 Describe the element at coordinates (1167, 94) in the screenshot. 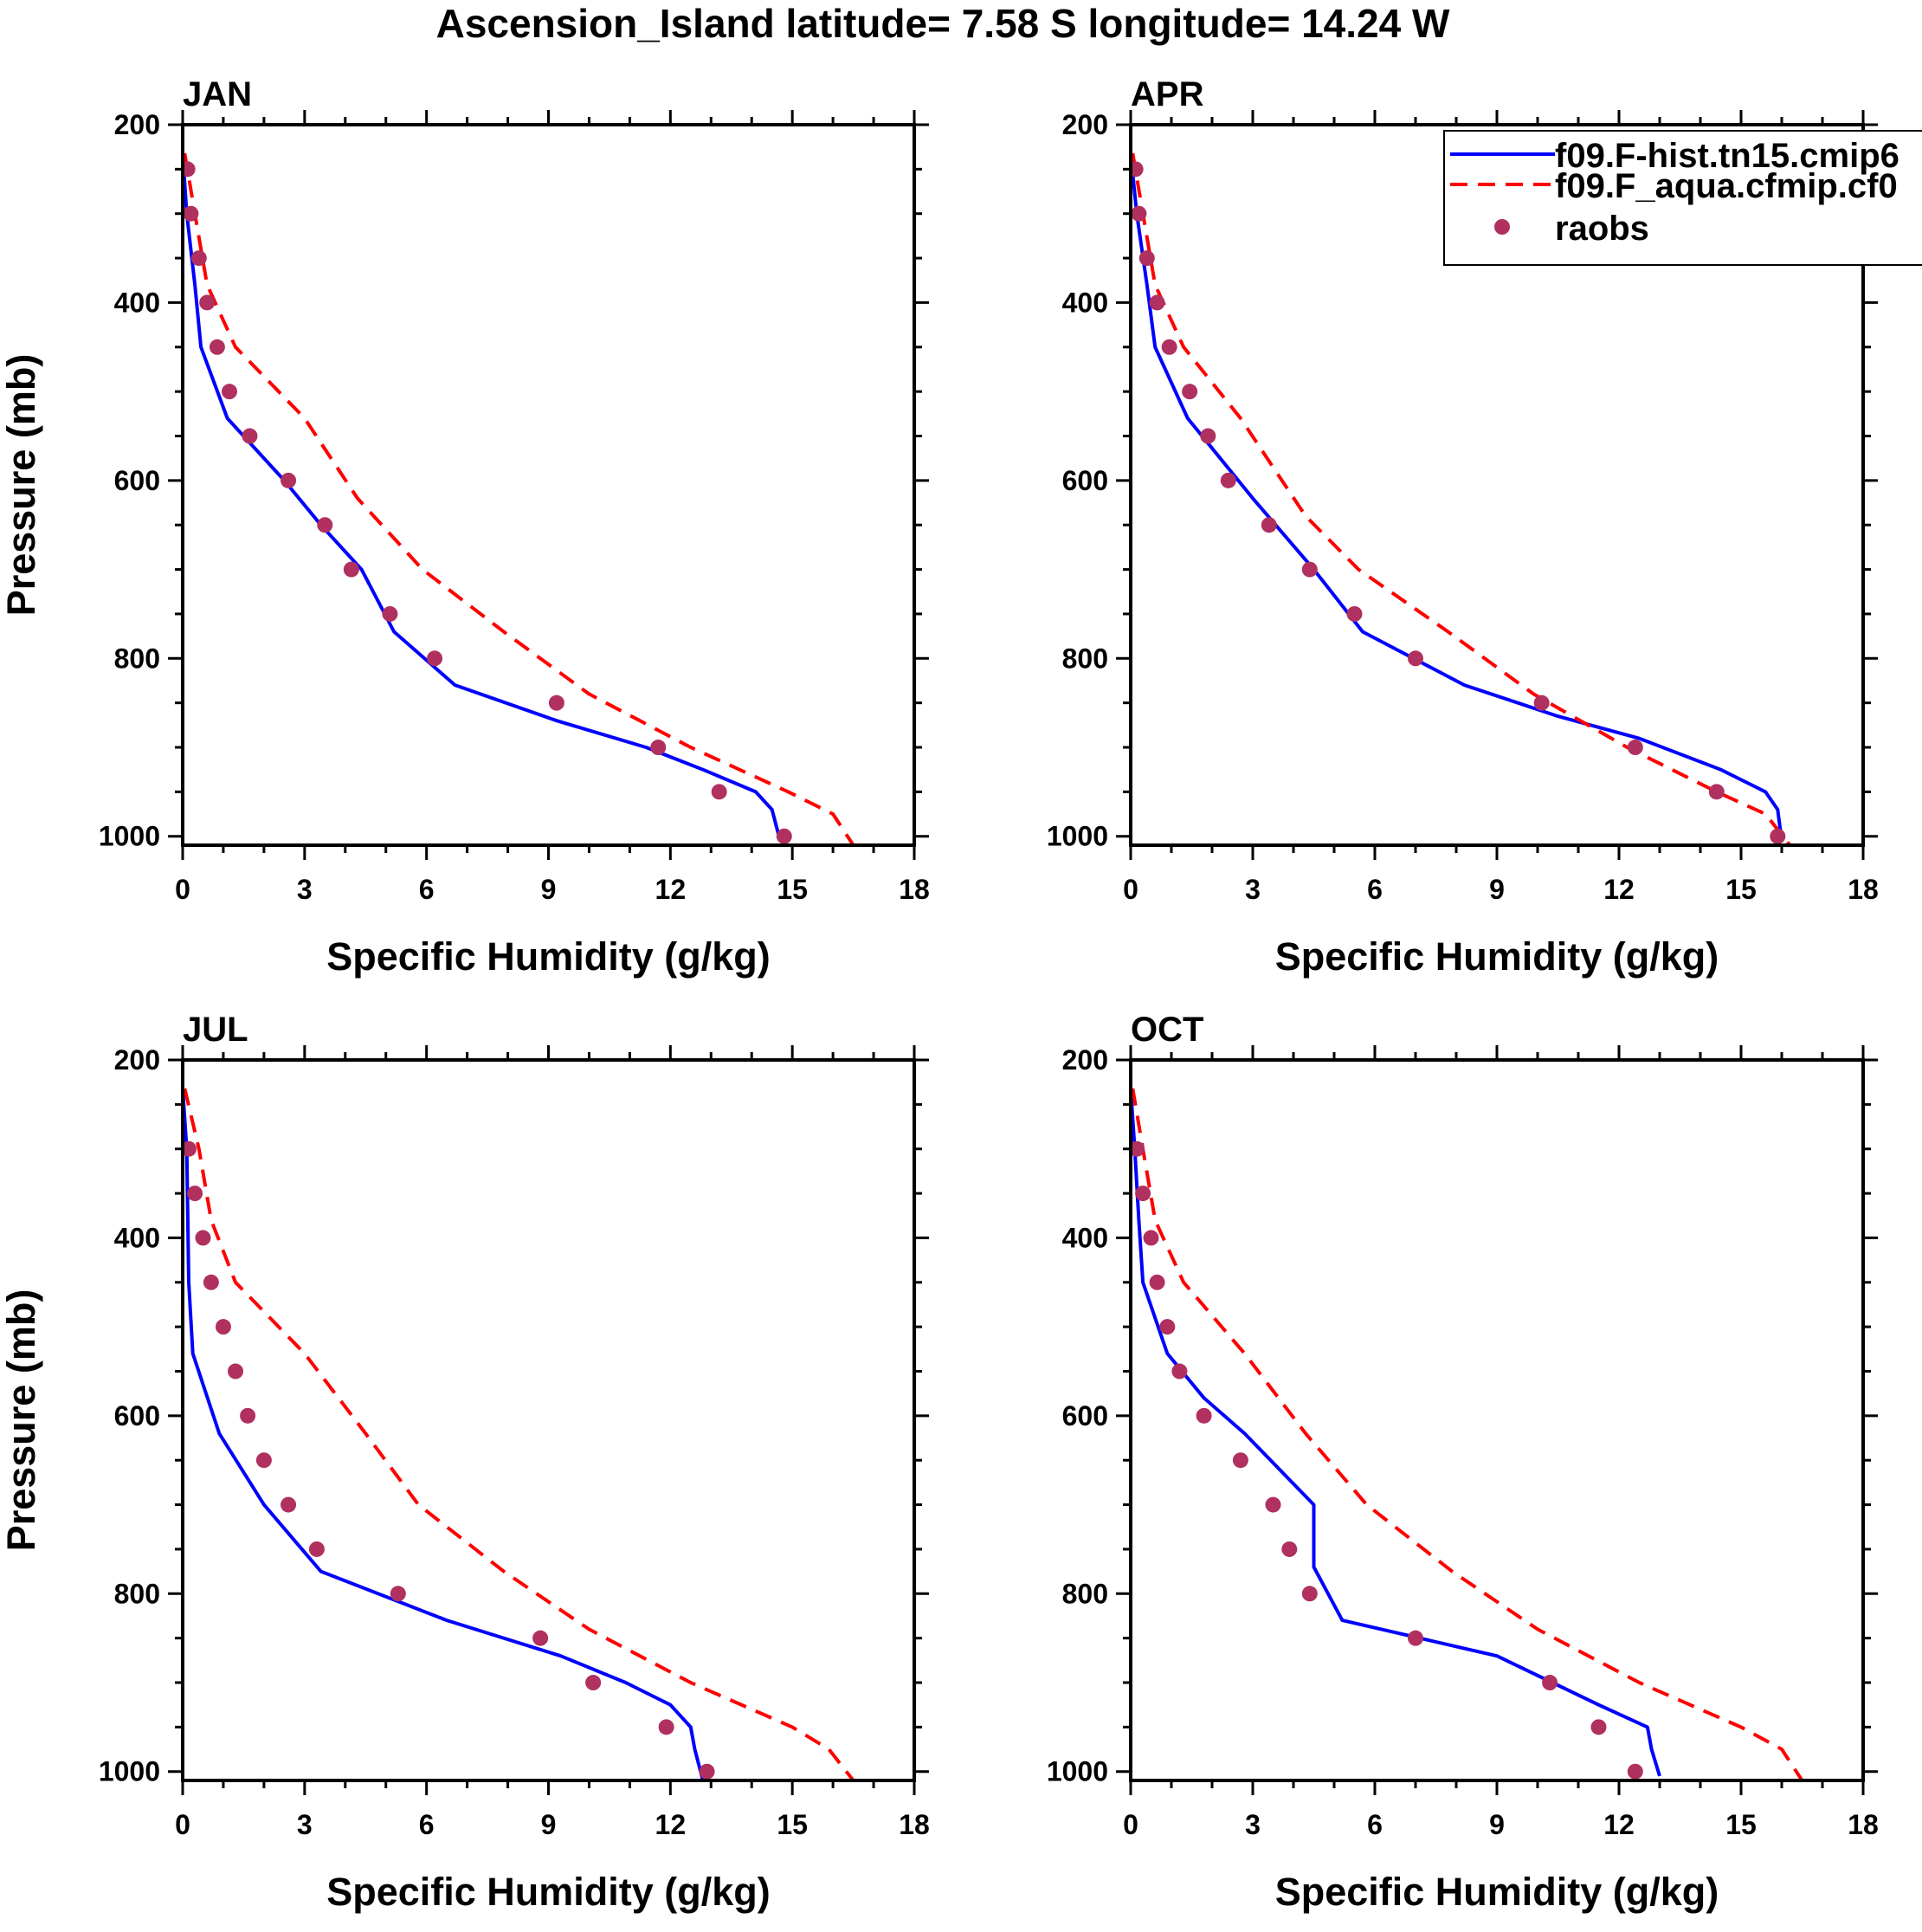

I see `panel-label: APR` at that location.